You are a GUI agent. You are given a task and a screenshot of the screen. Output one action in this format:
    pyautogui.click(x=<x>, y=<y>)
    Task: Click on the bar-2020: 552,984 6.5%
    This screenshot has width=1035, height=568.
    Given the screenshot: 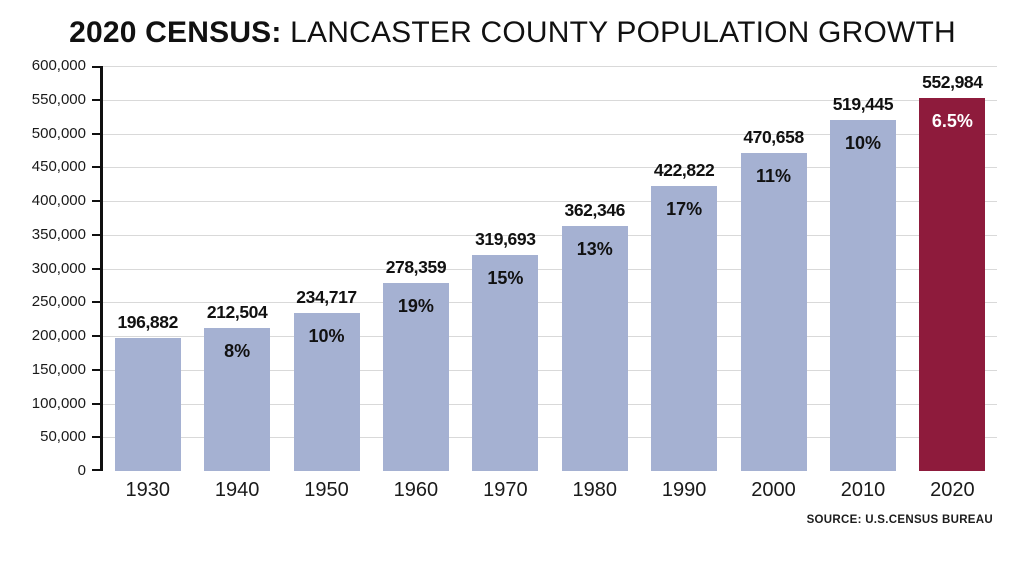 What is the action you would take?
    pyautogui.click(x=952, y=271)
    